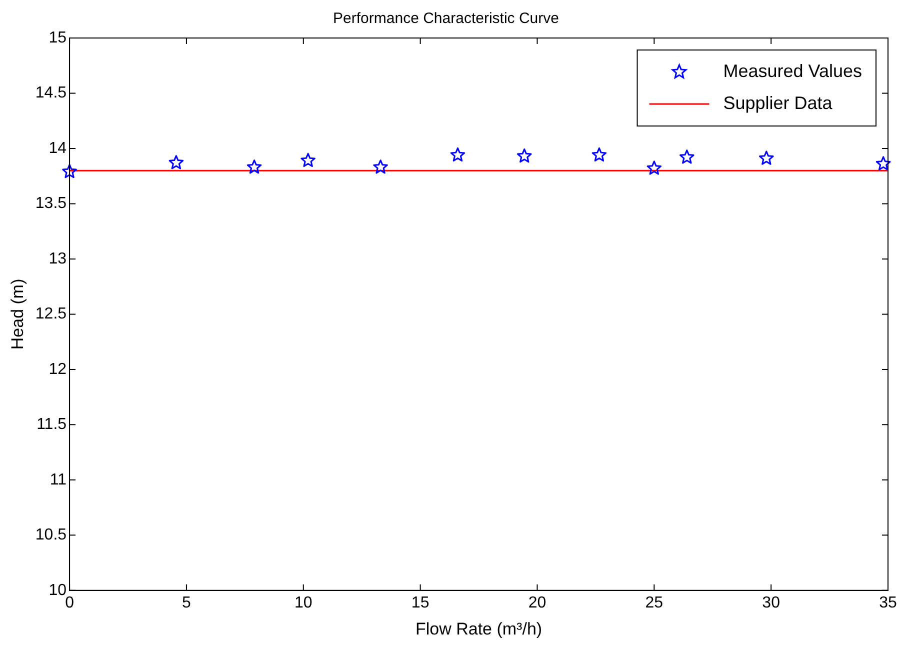  I want to click on y-tick-label: 12, so click(57, 369).